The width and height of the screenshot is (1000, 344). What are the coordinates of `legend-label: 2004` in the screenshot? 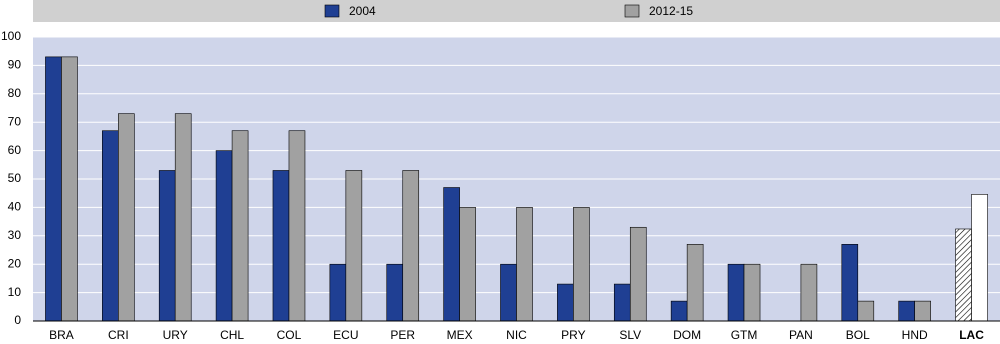 It's located at (362, 11).